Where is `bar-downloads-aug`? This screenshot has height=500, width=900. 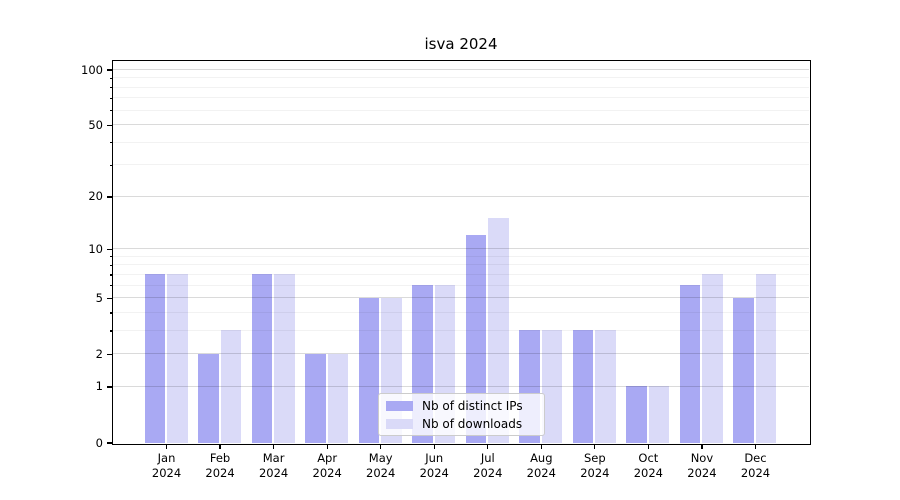 bar-downloads-aug is located at coordinates (552, 386).